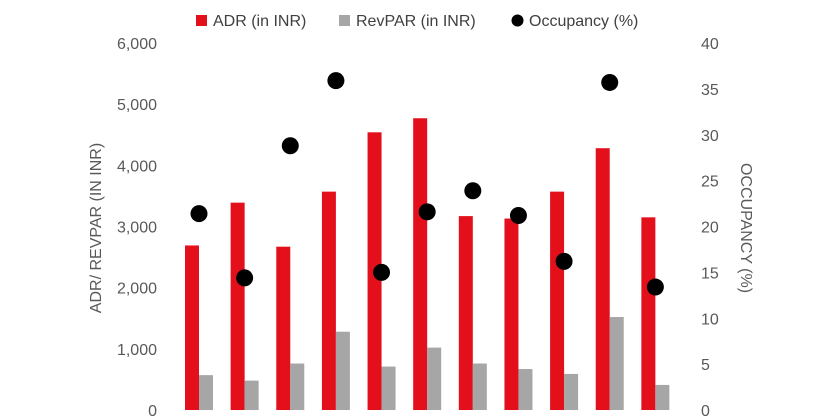 This screenshot has height=417, width=833. Describe the element at coordinates (137, 166) in the screenshot. I see `y-tick-label: 4,000` at that location.